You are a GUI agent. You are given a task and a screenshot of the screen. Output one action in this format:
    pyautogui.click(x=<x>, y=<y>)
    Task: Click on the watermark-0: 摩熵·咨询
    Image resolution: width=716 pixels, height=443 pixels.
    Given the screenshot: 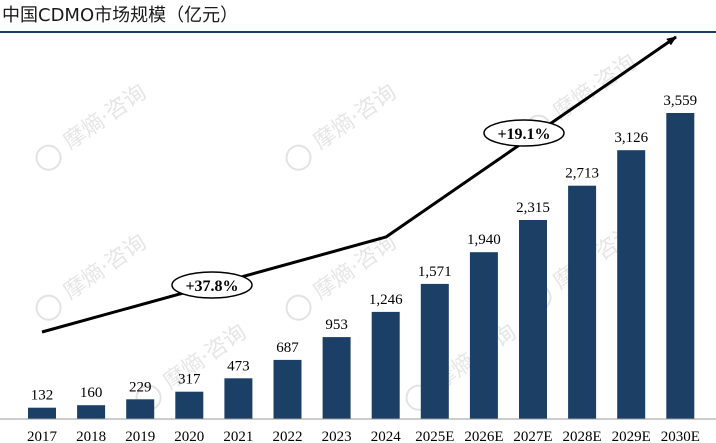 What is the action you would take?
    pyautogui.click(x=93, y=125)
    